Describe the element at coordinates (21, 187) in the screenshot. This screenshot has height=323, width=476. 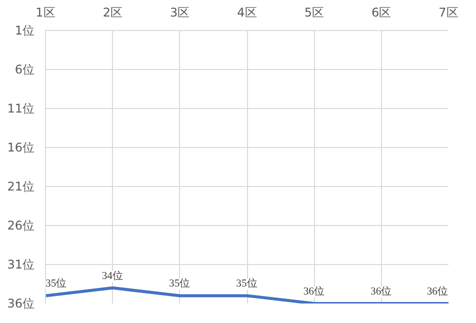
I see `y-tick-label: 21位` at that location.